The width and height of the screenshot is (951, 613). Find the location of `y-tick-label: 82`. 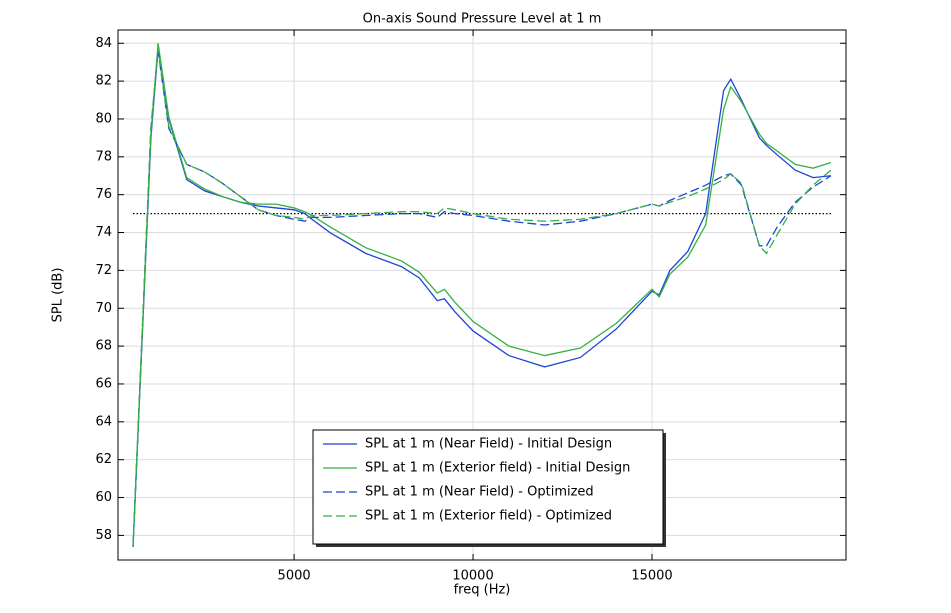

y-tick-label: 82 is located at coordinates (103, 81).